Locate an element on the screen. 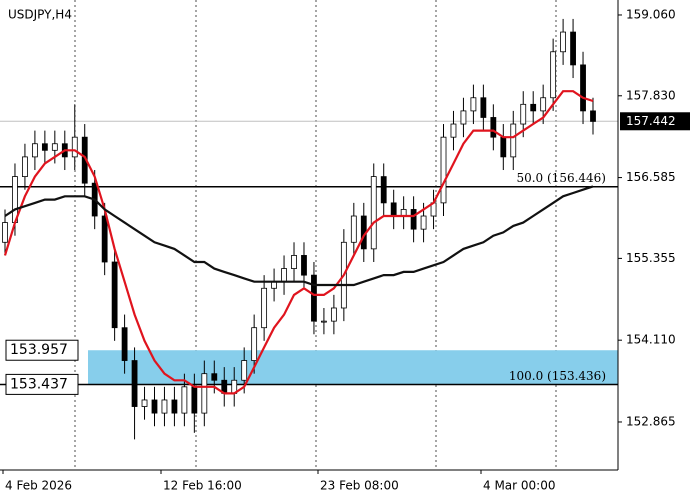 The image size is (700, 500). y-tick-label: 157.830 is located at coordinates (651, 95).